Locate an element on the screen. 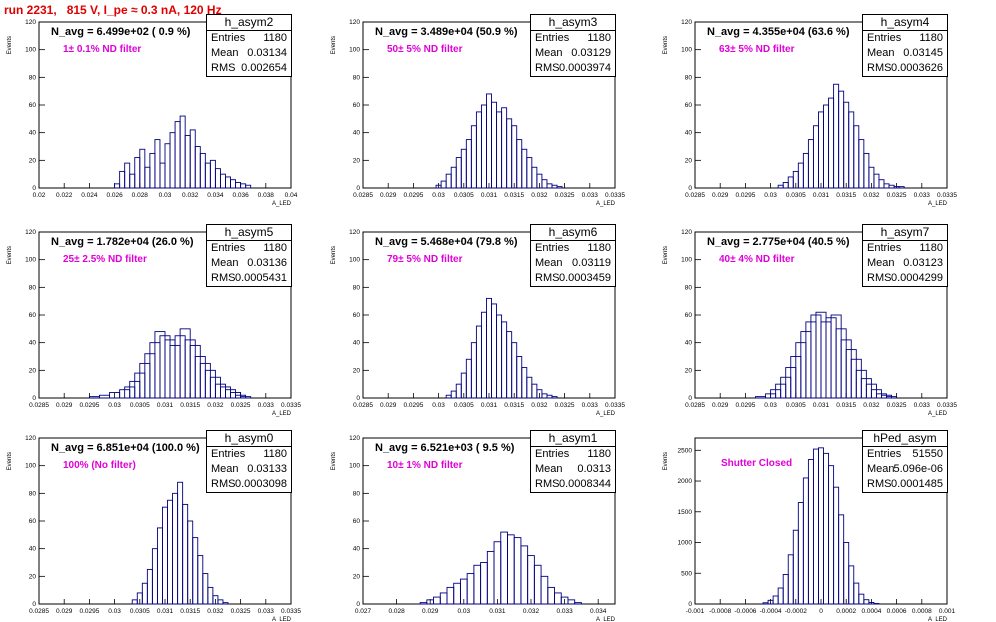  n-avg-label: N_avg = 6.851e+04 (100.0 %) is located at coordinates (125, 448).